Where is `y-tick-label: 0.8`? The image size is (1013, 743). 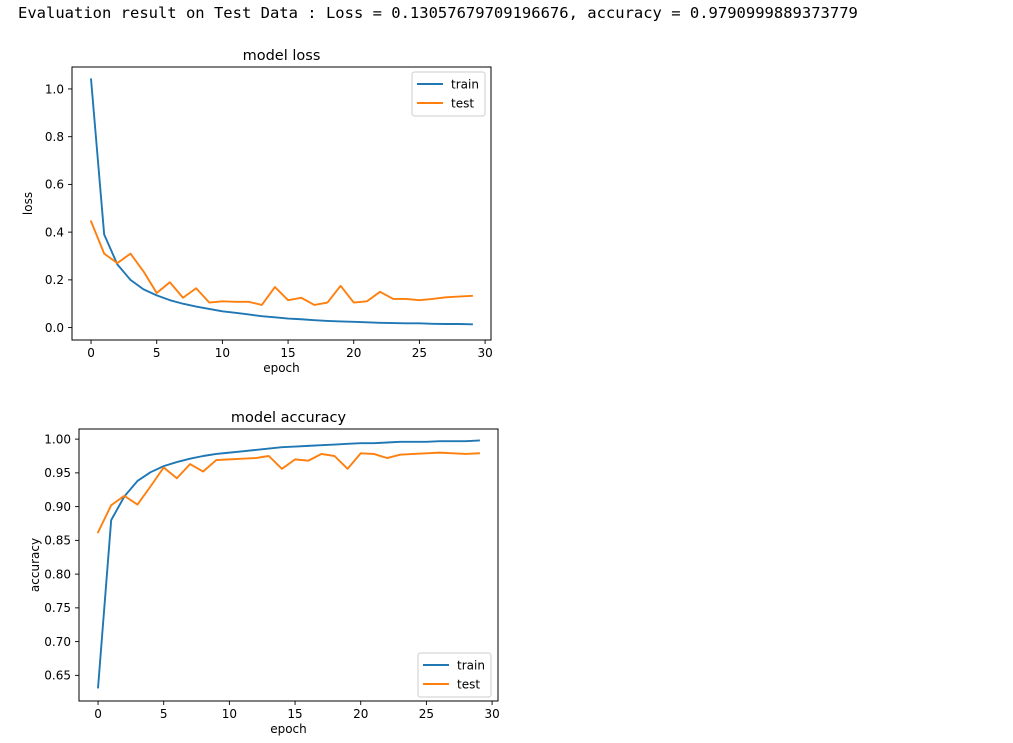
y-tick-label: 0.8 is located at coordinates (54, 137).